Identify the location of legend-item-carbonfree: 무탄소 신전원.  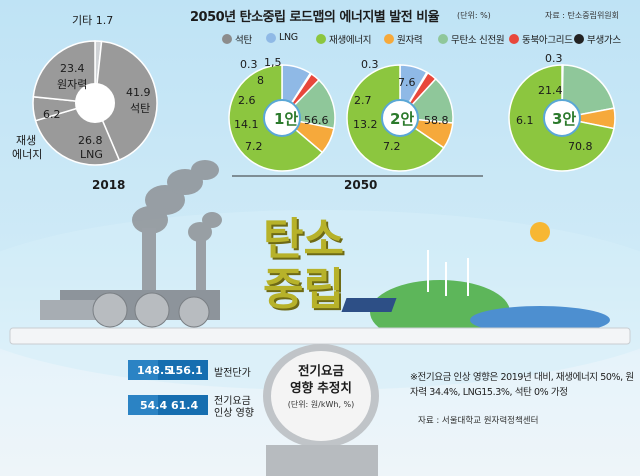
(471, 39).